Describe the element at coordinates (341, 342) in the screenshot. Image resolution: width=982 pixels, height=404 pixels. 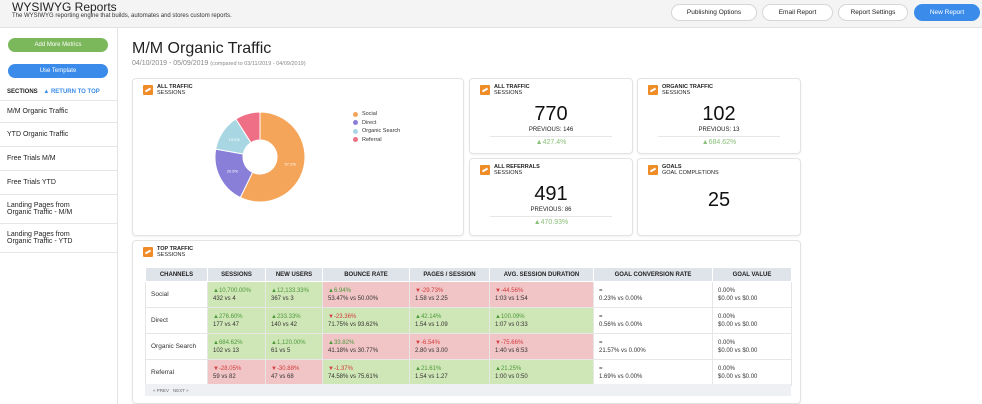
I see `metric-change: ▲33.82%` at that location.